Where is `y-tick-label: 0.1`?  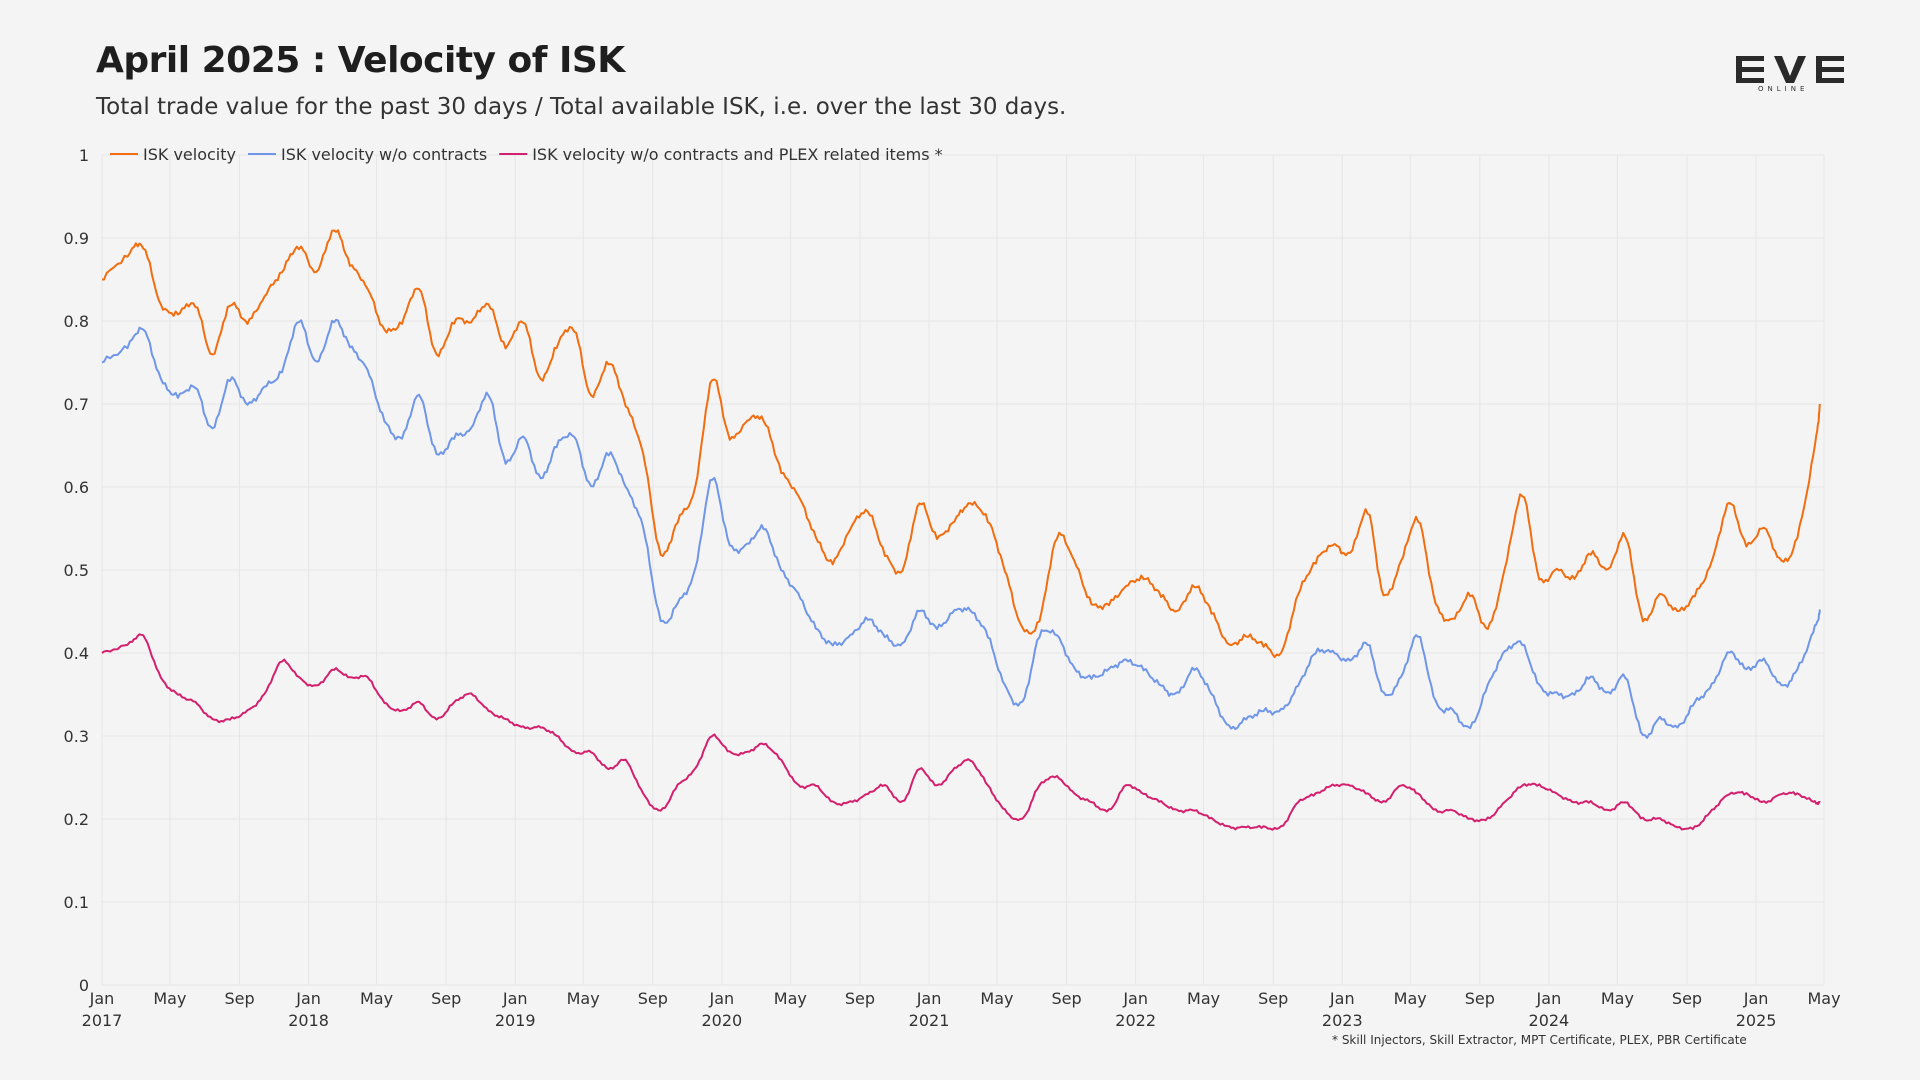
y-tick-label: 0.1 is located at coordinates (76, 902).